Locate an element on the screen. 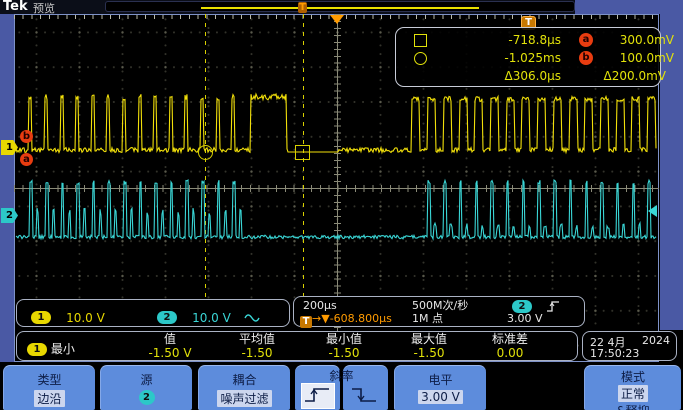 Image resolution: width=683 pixels, height=410 pixels. slope-rising-icon is located at coordinates (317, 395).